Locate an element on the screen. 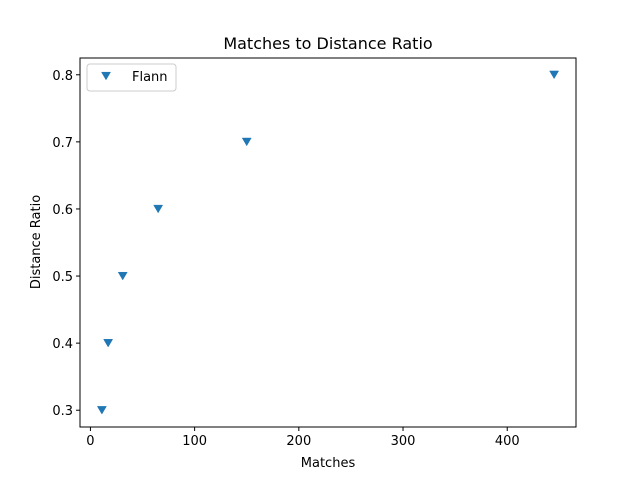  y-tick-label: 0.8 is located at coordinates (62, 76).